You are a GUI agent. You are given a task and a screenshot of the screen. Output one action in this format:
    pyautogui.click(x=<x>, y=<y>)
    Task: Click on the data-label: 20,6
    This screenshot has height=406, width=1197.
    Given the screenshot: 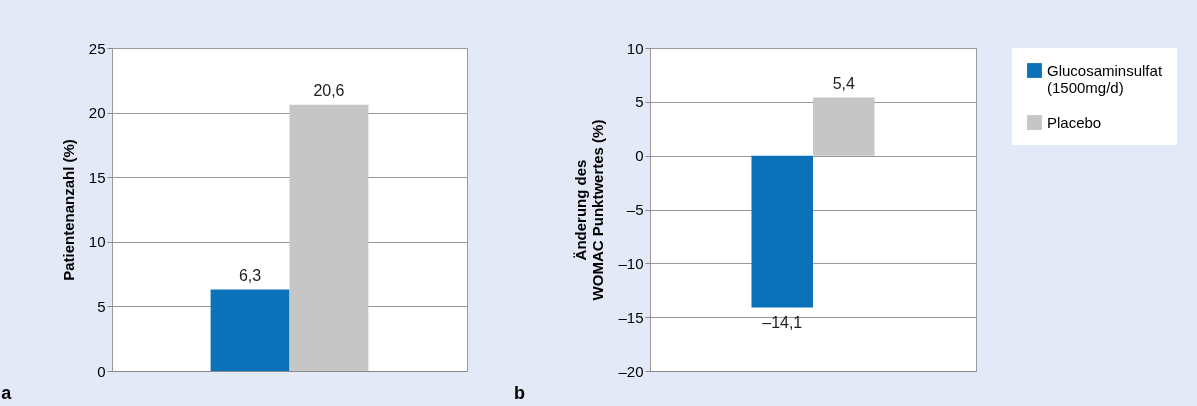 What is the action you would take?
    pyautogui.click(x=329, y=90)
    